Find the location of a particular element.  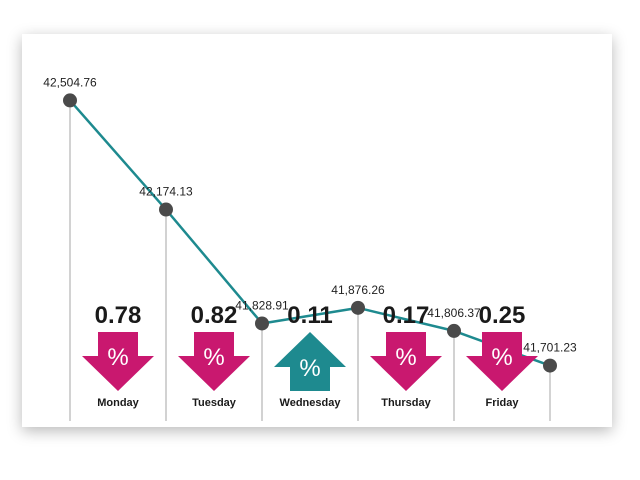

day-label: Friday is located at coordinates (502, 403).